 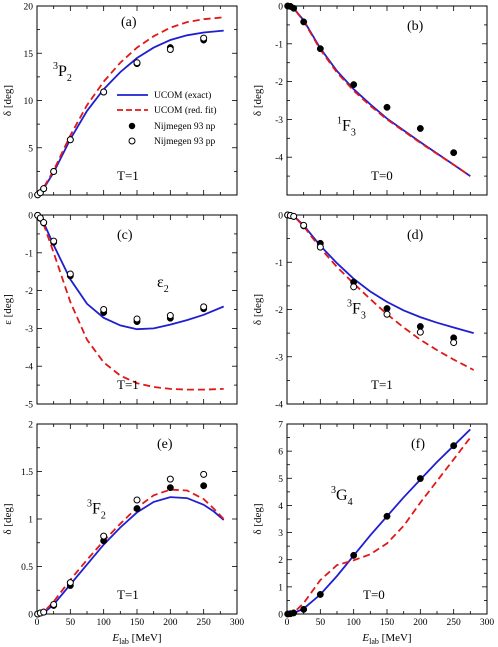 I want to click on partial-wave-label: ε2, so click(x=163, y=284).